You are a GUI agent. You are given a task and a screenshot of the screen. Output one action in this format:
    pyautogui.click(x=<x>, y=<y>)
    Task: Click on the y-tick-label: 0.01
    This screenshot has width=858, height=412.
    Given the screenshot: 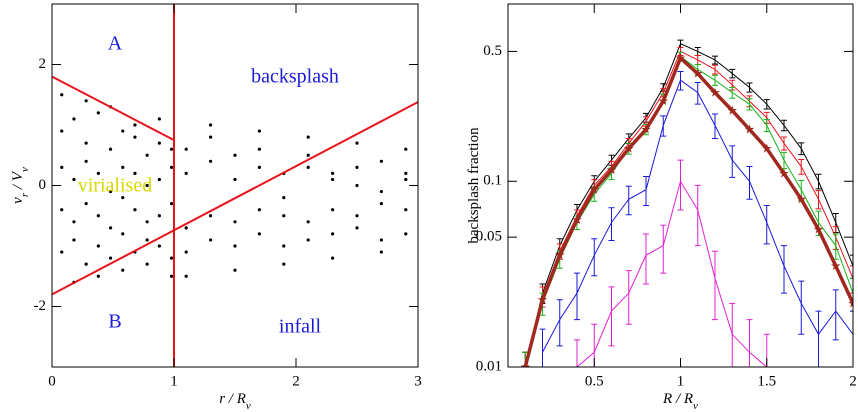 What is the action you would take?
    pyautogui.click(x=489, y=366)
    